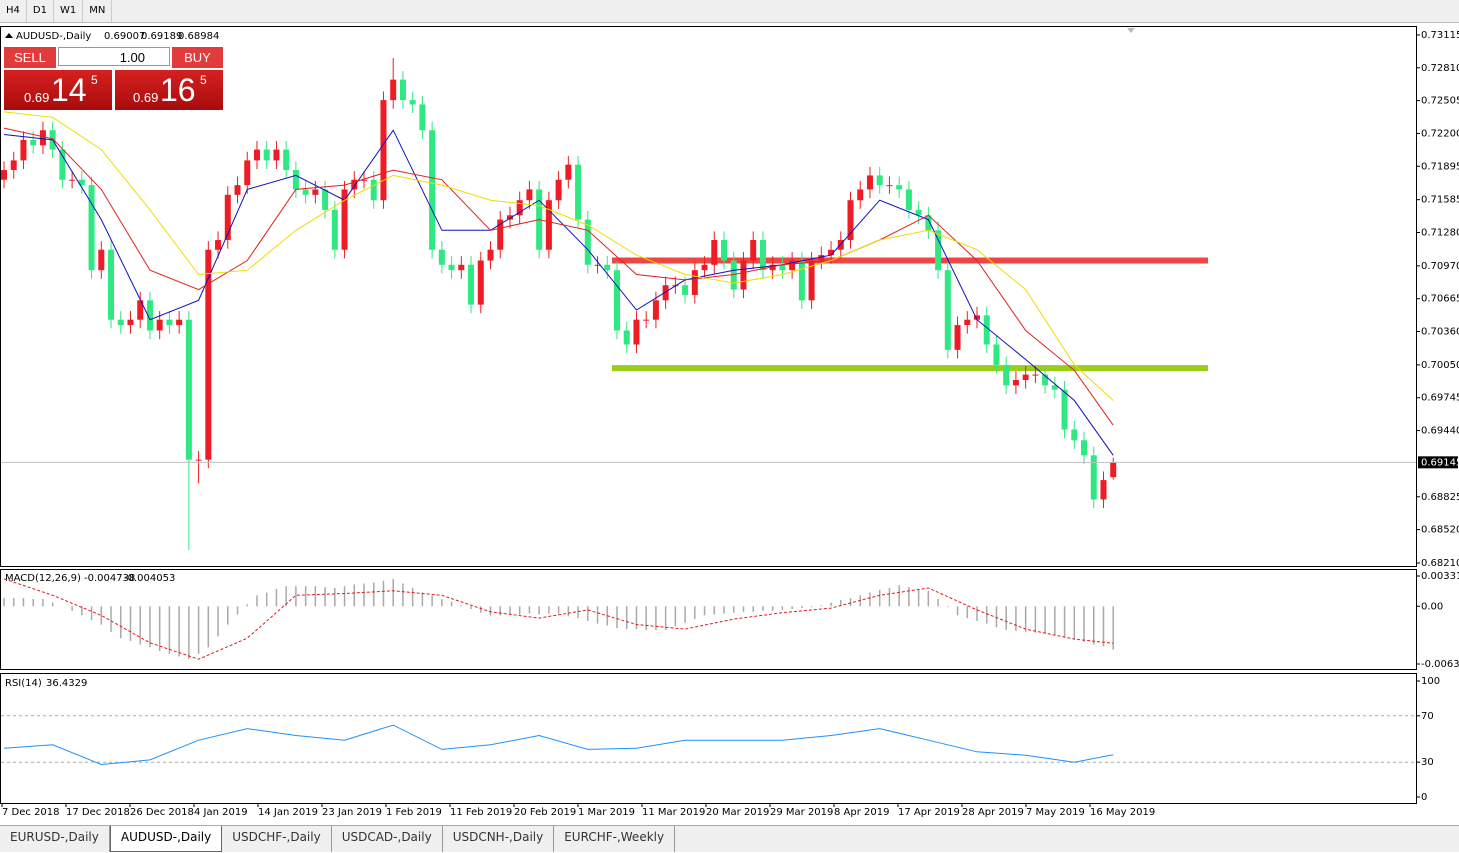 Image resolution: width=1459 pixels, height=853 pixels. I want to click on y-tick-label: 0.72810, so click(1440, 68).